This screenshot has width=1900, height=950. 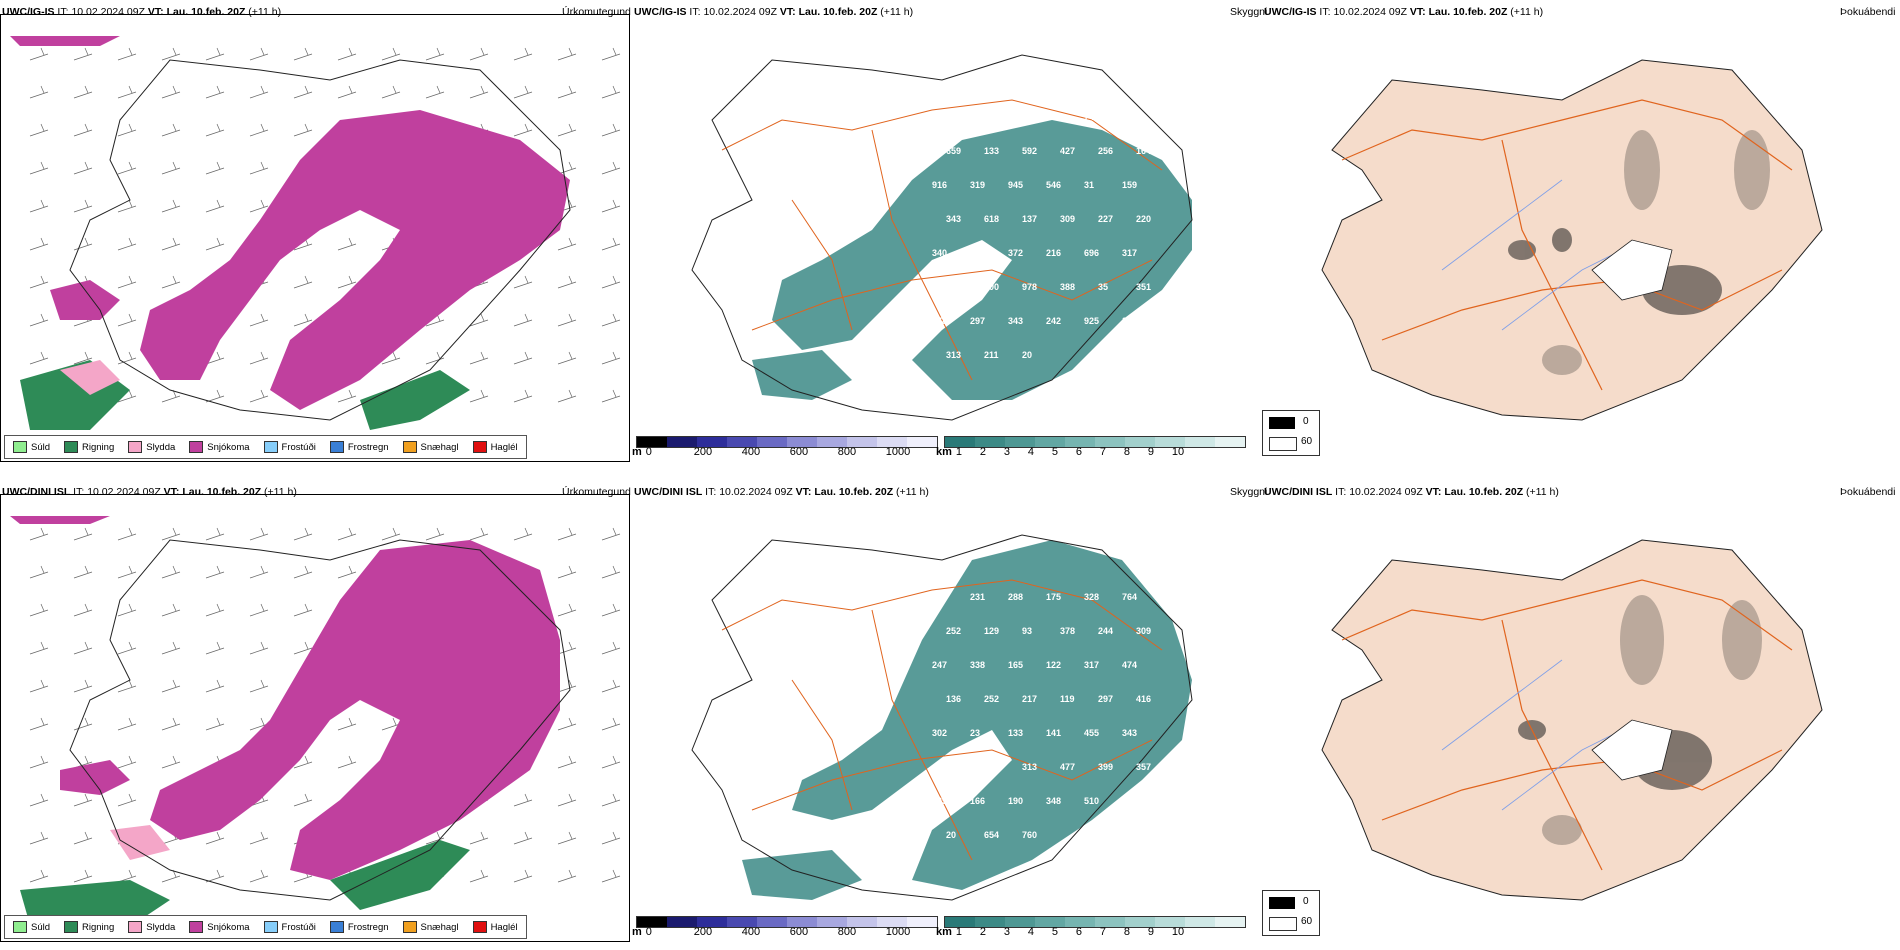 I want to click on rain-area-south, so click(x=415, y=400).